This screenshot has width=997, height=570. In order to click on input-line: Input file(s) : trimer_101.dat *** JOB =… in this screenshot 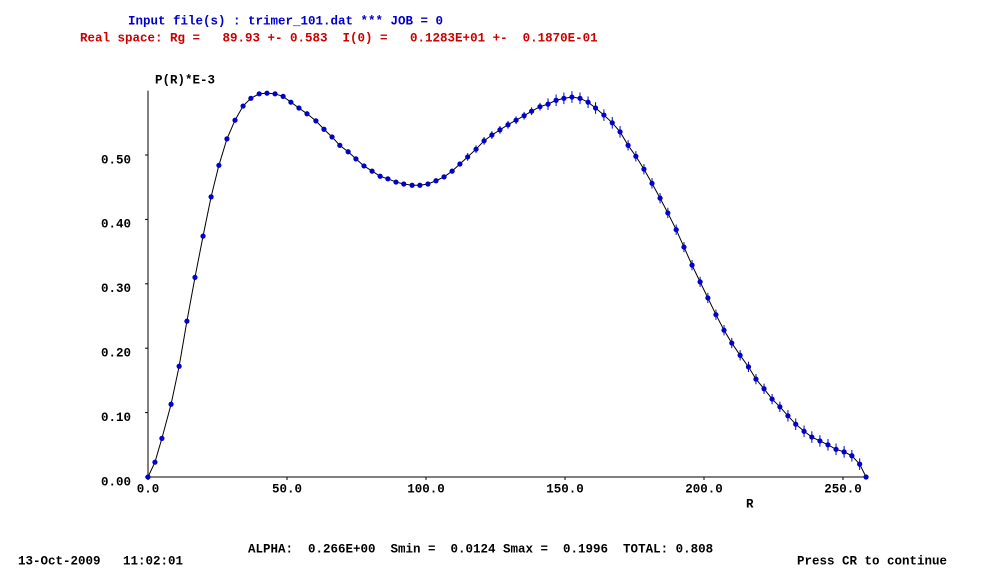, I will do `click(285, 21)`.